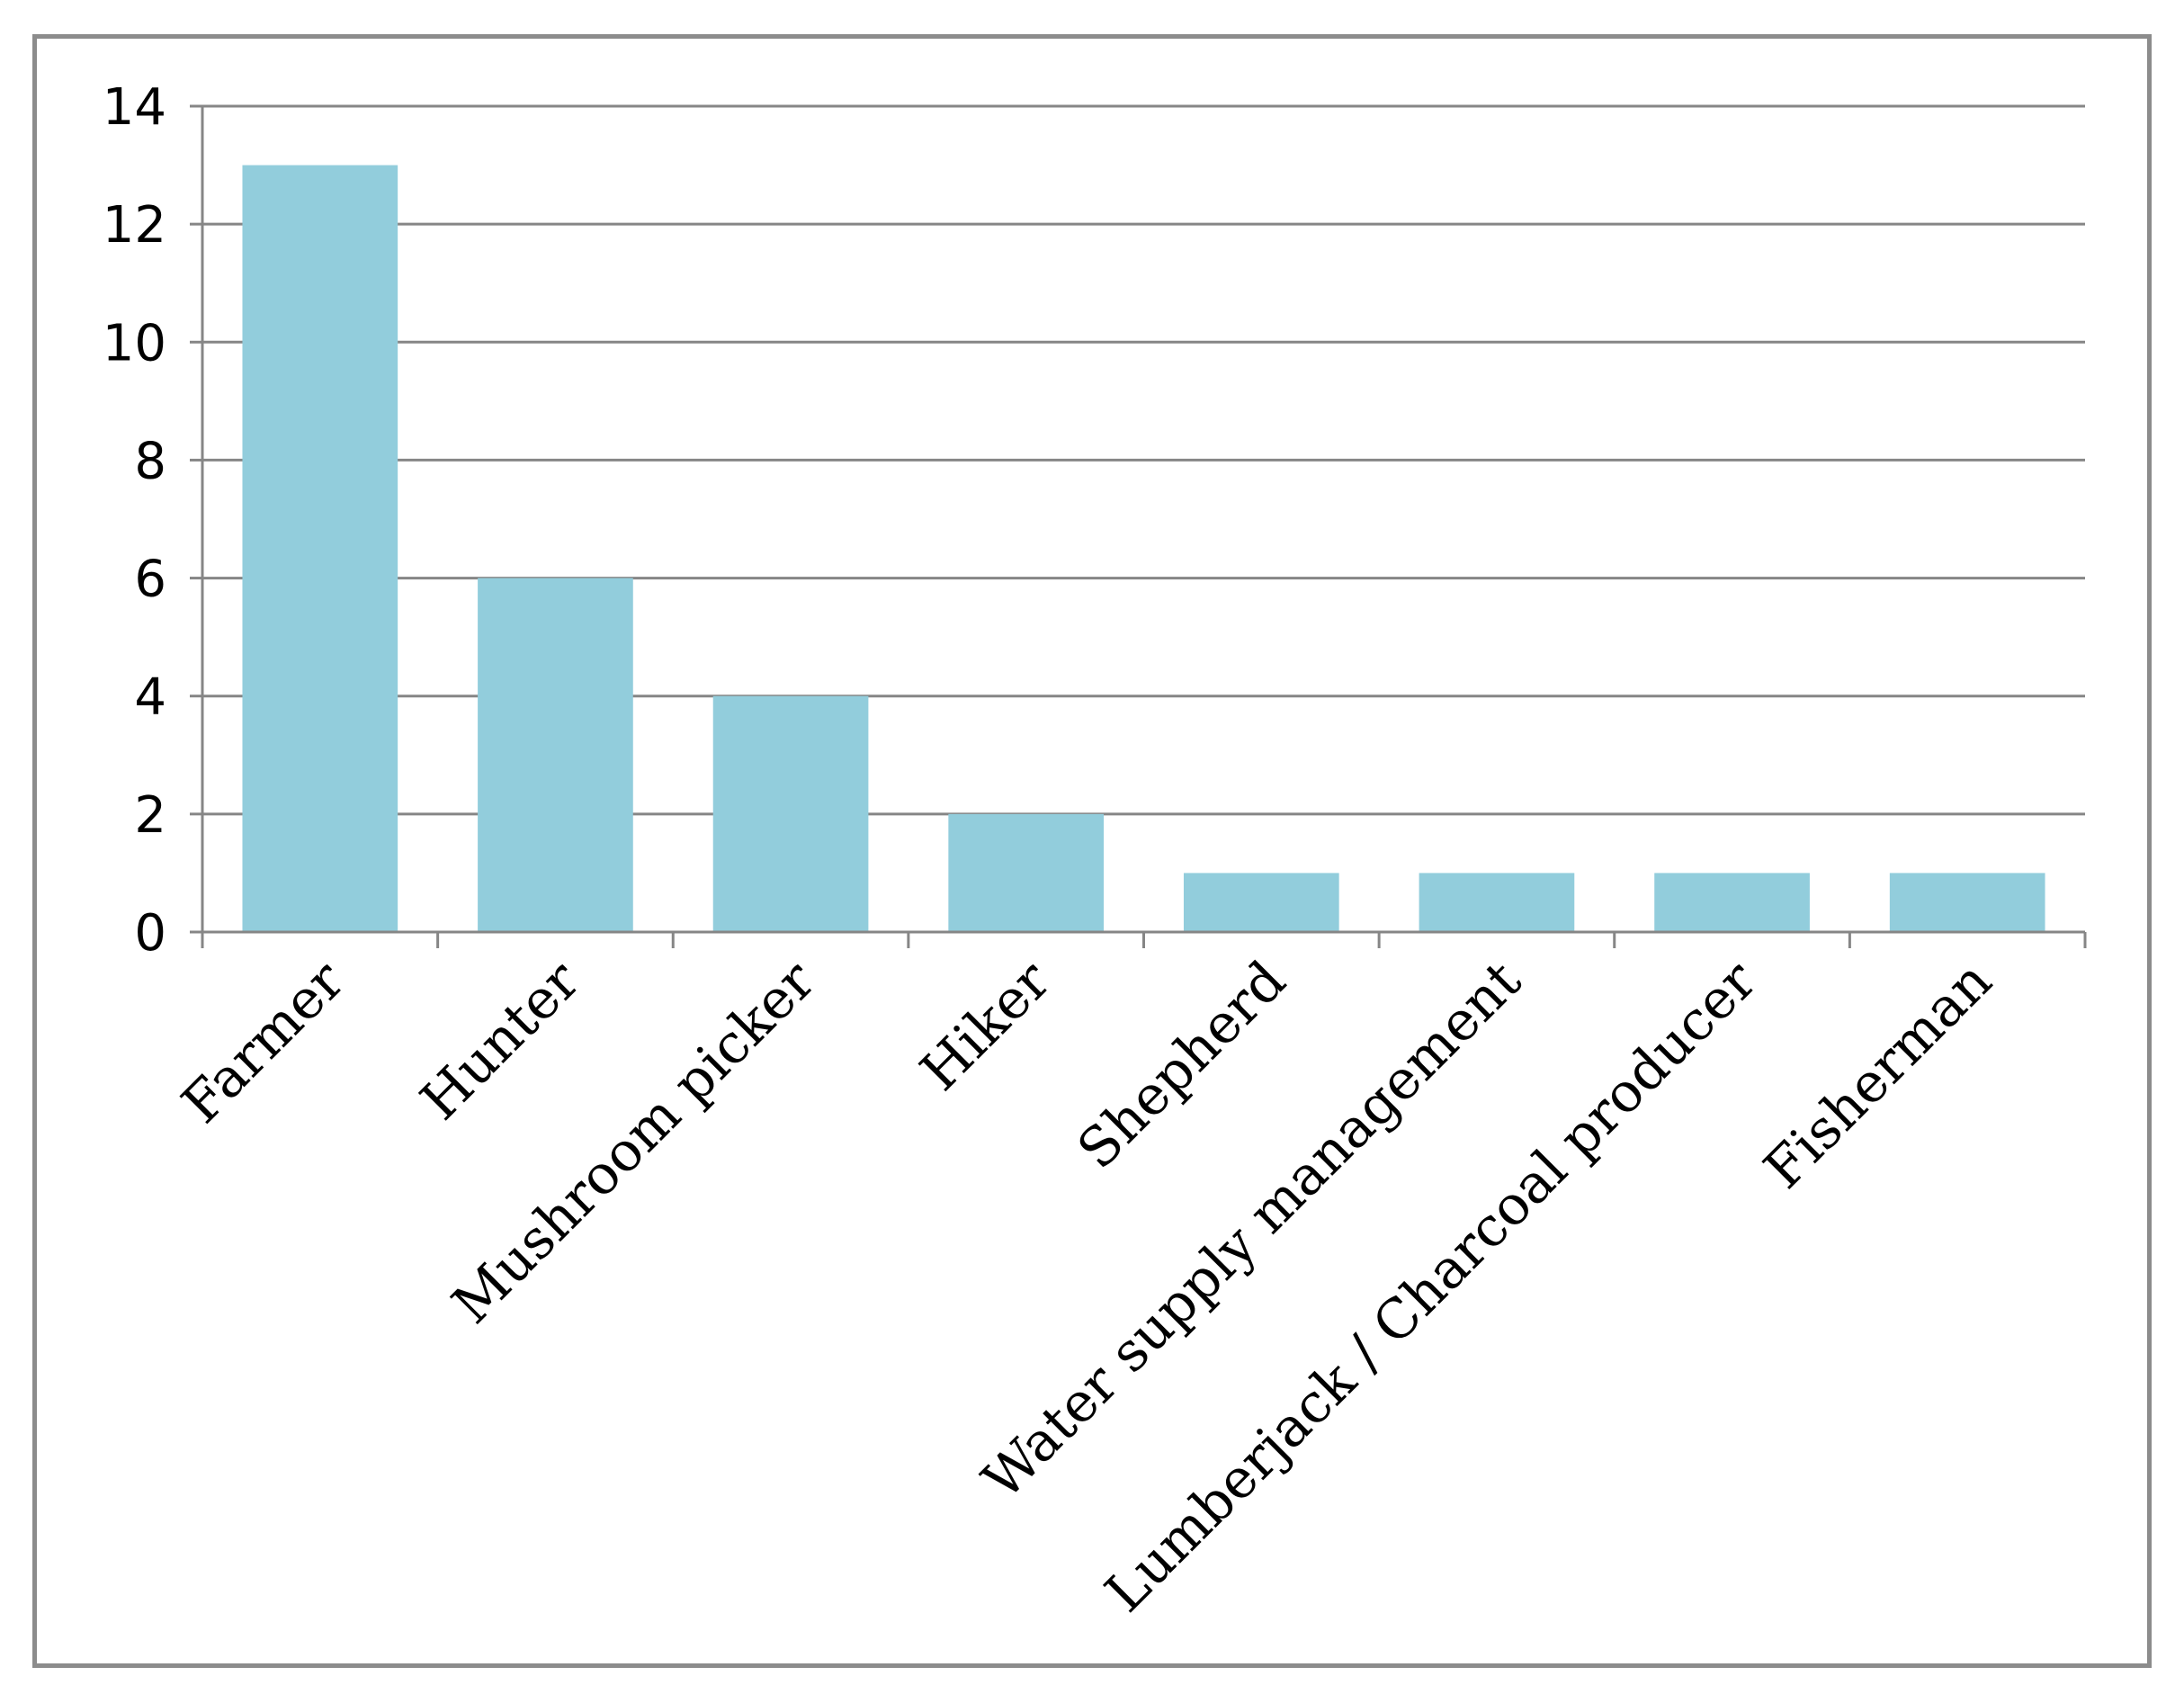  I want to click on y-tick-label: 6, so click(150, 580).